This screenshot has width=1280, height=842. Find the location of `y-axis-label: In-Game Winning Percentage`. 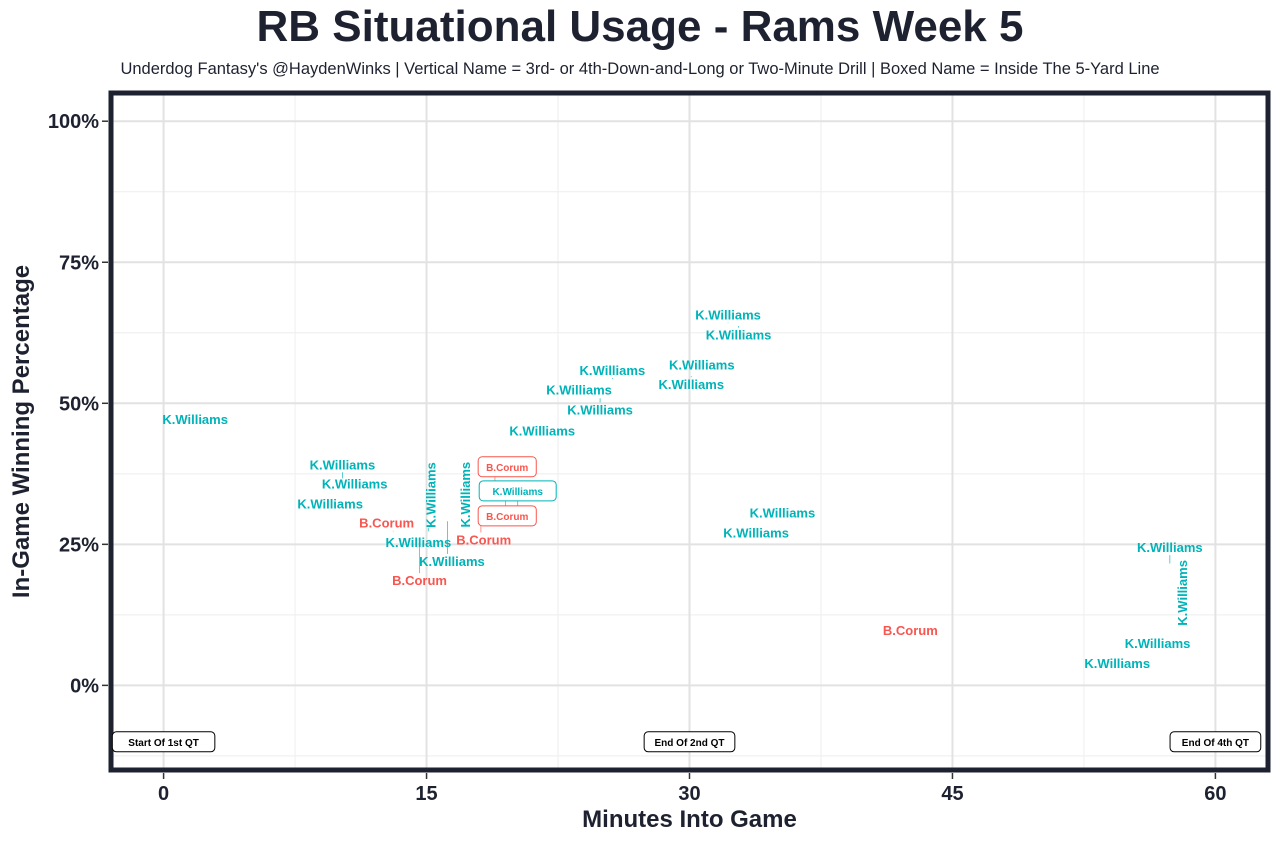

y-axis-label: In-Game Winning Percentage is located at coordinates (21, 431).